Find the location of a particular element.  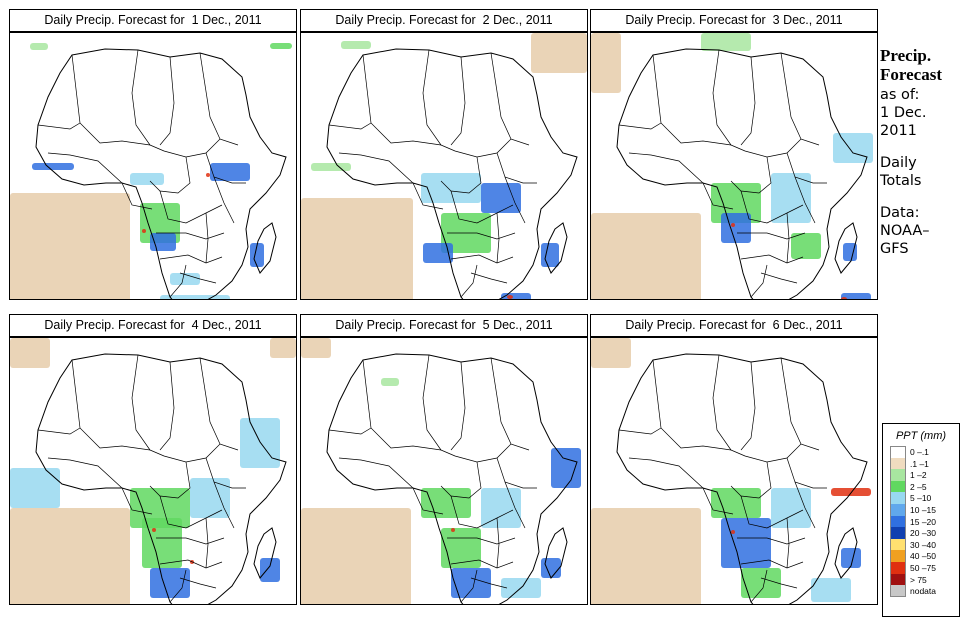

info-date-line2: 2011 is located at coordinates (898, 131).